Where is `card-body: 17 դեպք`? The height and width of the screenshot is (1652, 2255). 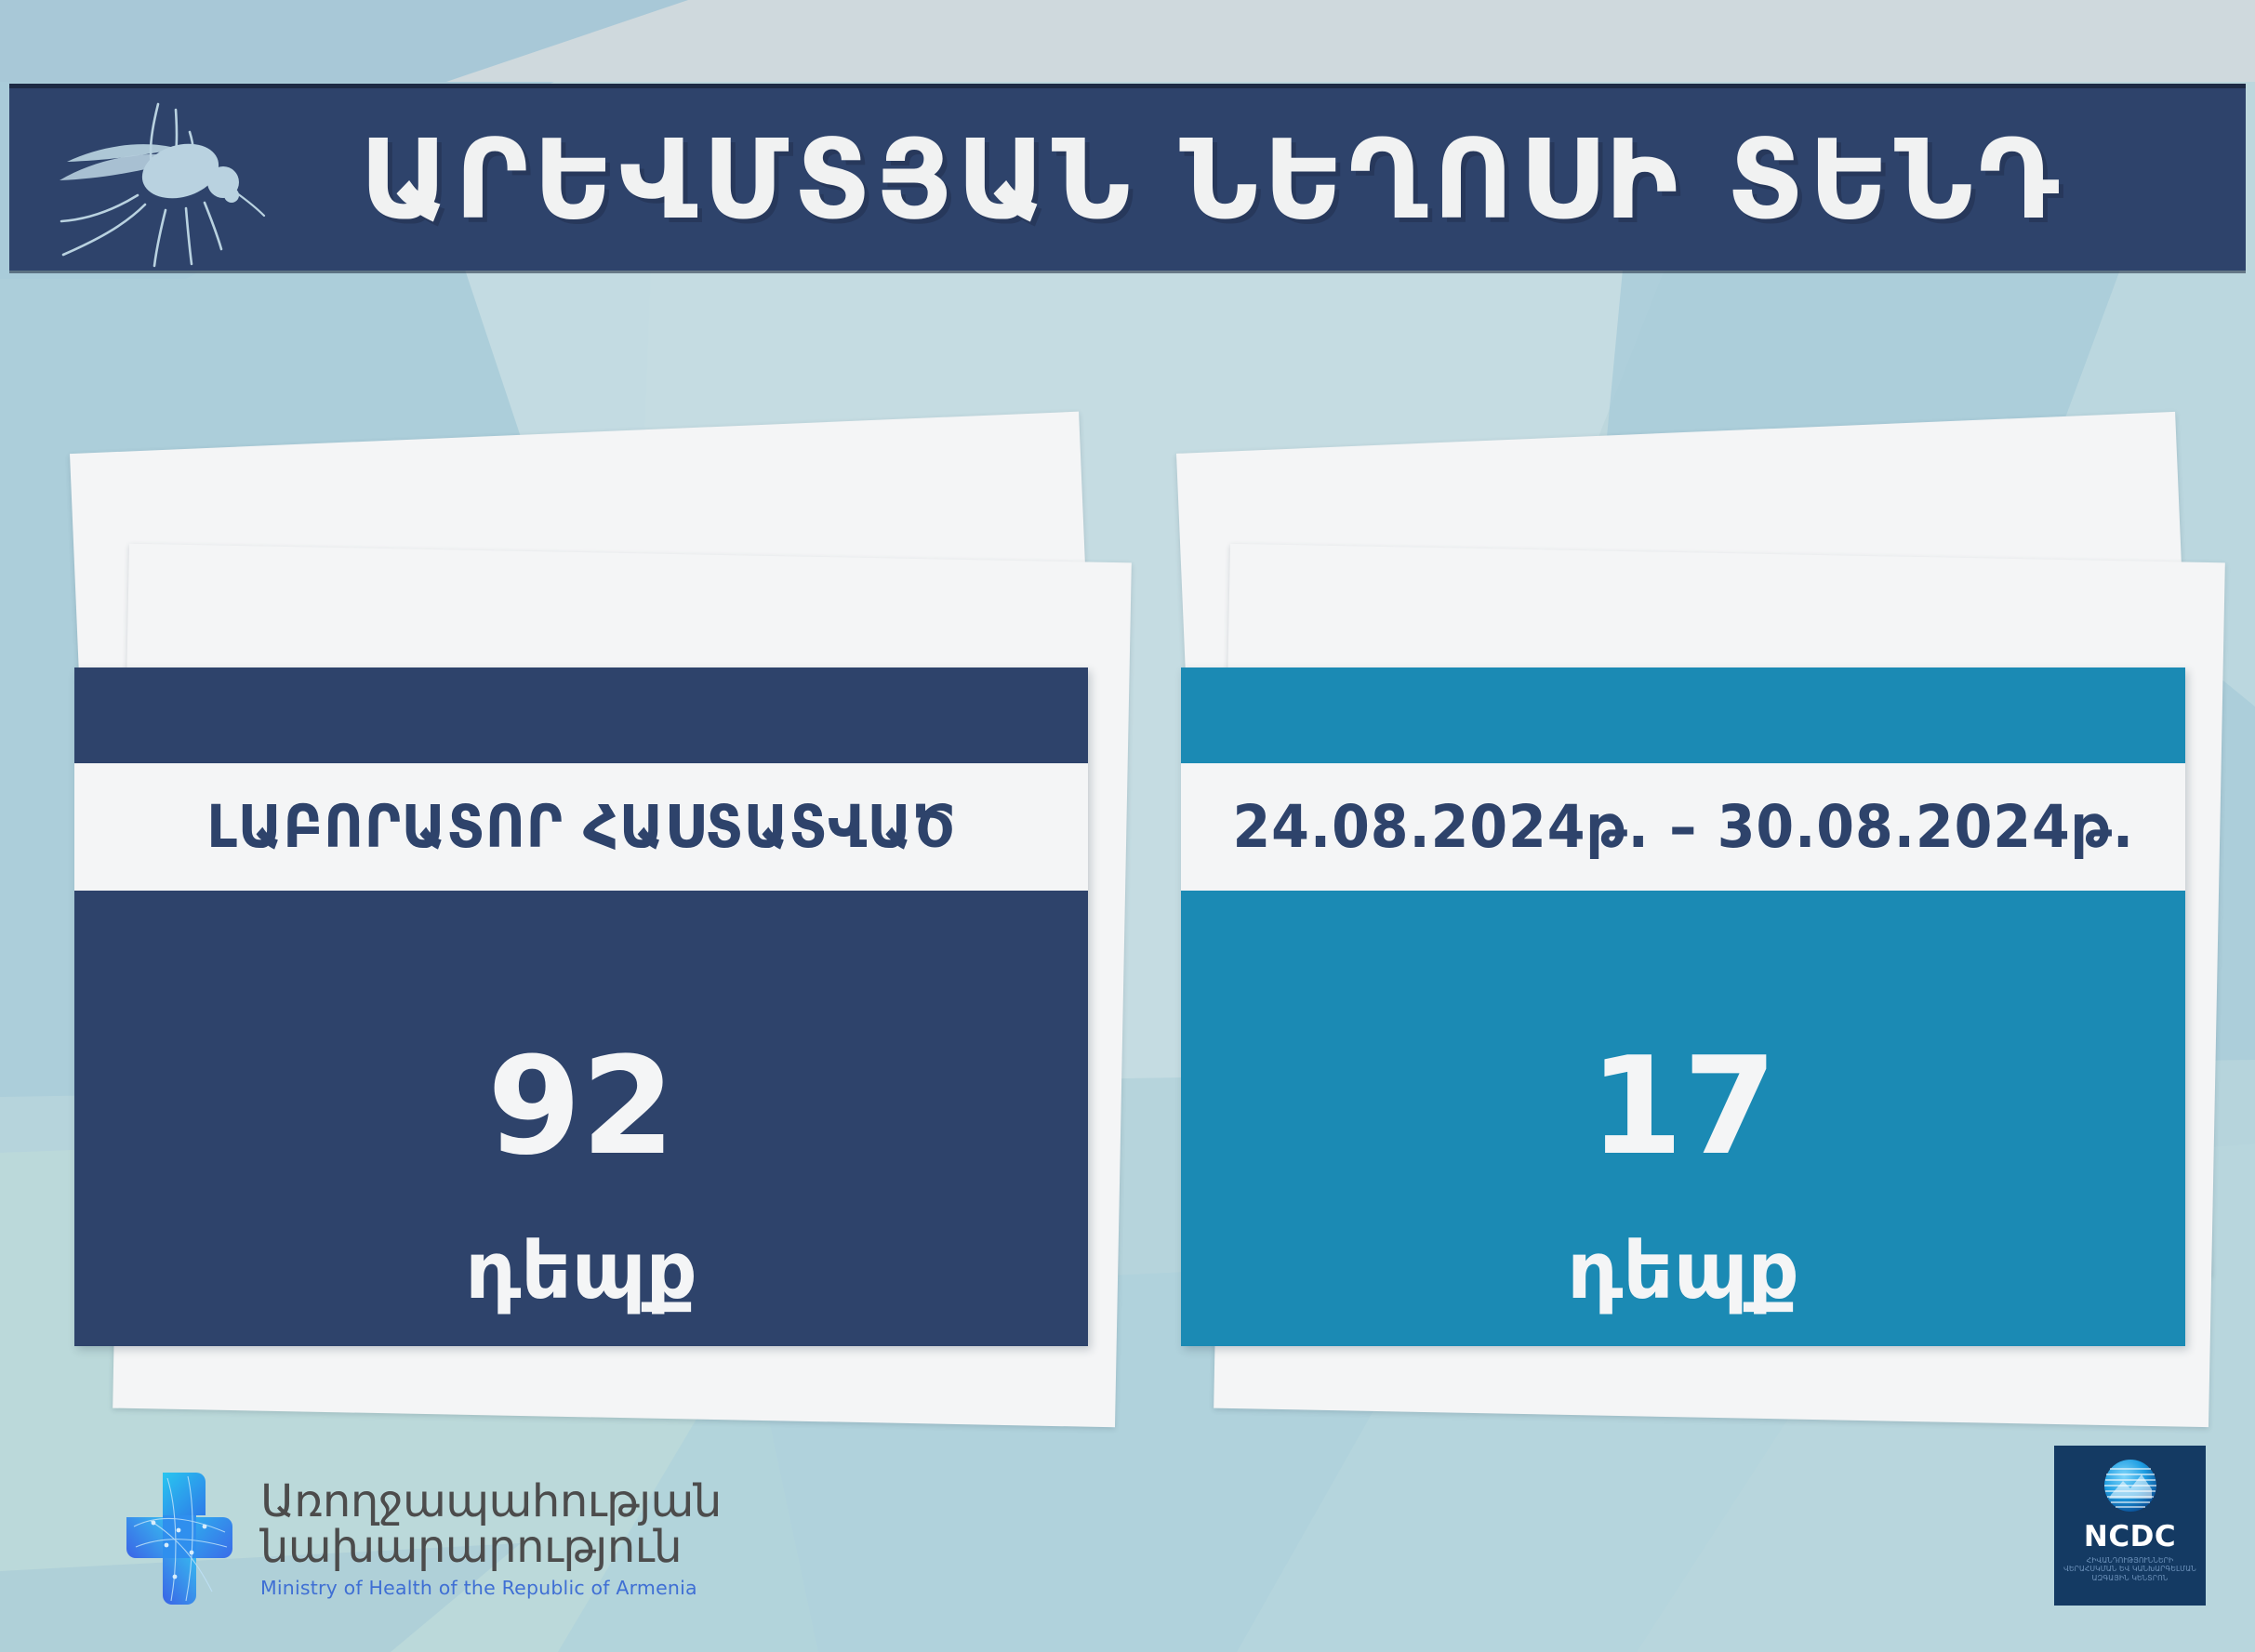
card-body: 17 դեպք is located at coordinates (1683, 1118).